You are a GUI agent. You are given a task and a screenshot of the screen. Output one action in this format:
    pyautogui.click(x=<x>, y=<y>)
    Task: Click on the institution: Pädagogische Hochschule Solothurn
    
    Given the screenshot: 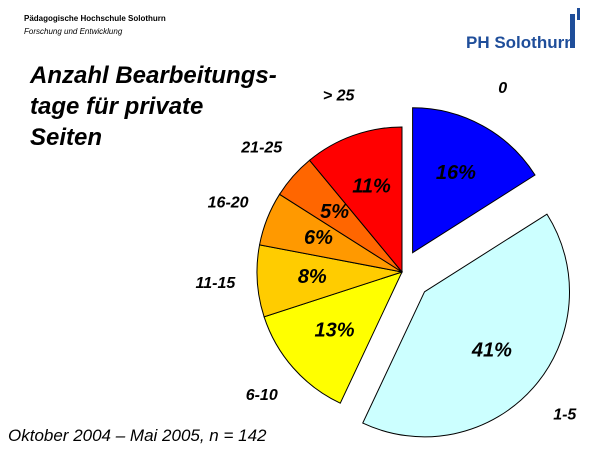 What is the action you would take?
    pyautogui.click(x=95, y=18)
    